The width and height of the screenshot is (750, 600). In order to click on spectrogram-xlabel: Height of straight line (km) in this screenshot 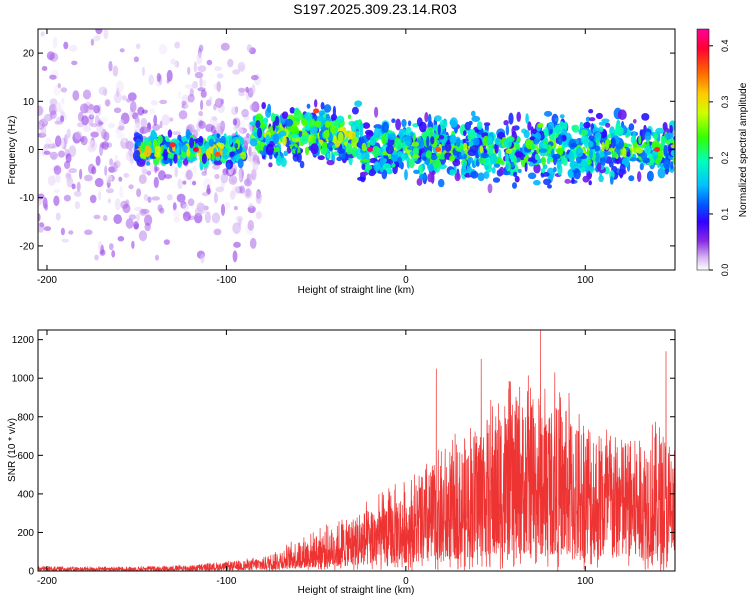, I will do `click(356, 290)`.